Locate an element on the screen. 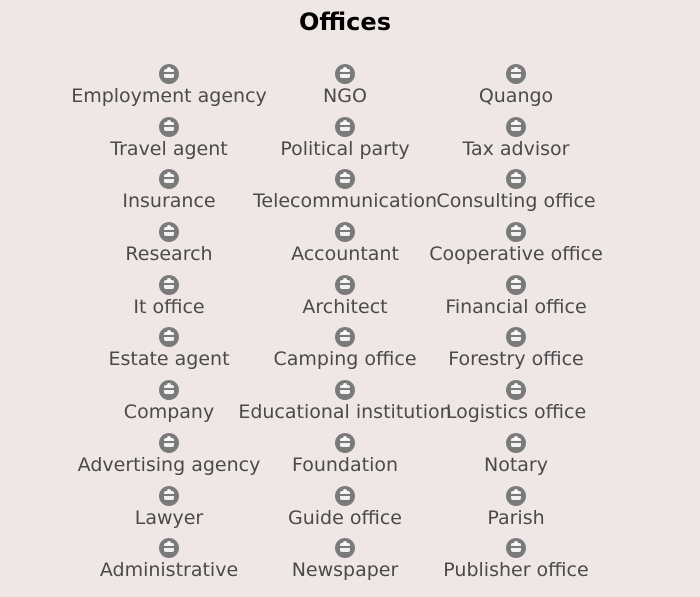 This screenshot has height=597, width=700. cooperative-office-icon is located at coordinates (516, 232).